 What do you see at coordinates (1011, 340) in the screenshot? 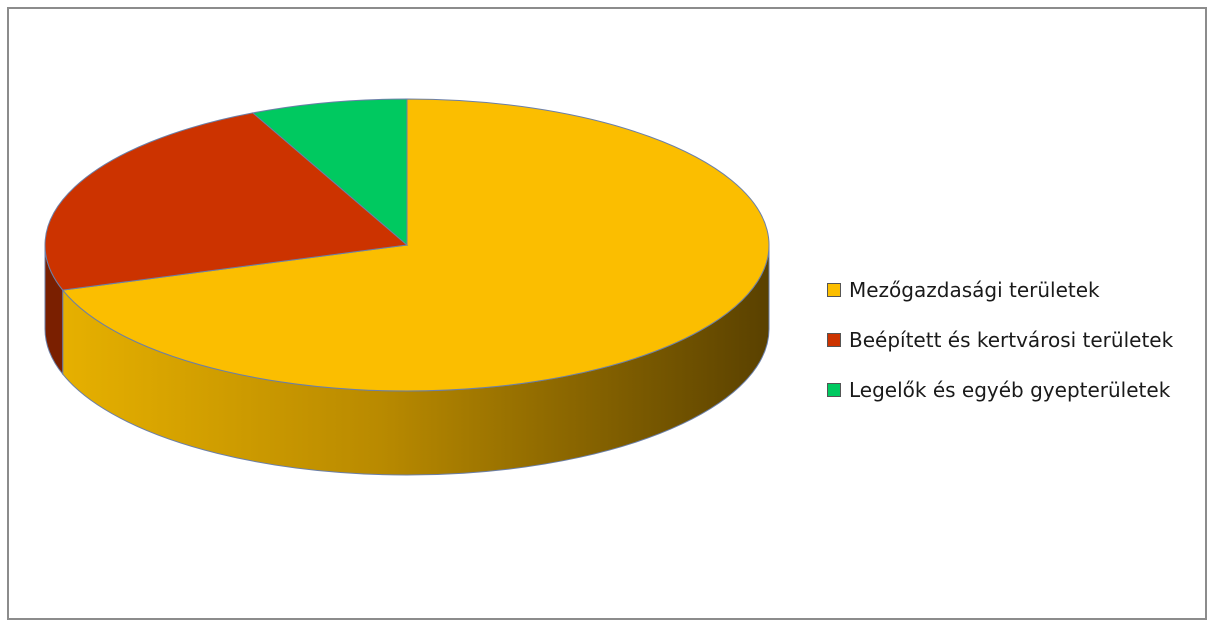
I see `legend-label: Beépített és kertvárosi területek` at bounding box center [1011, 340].